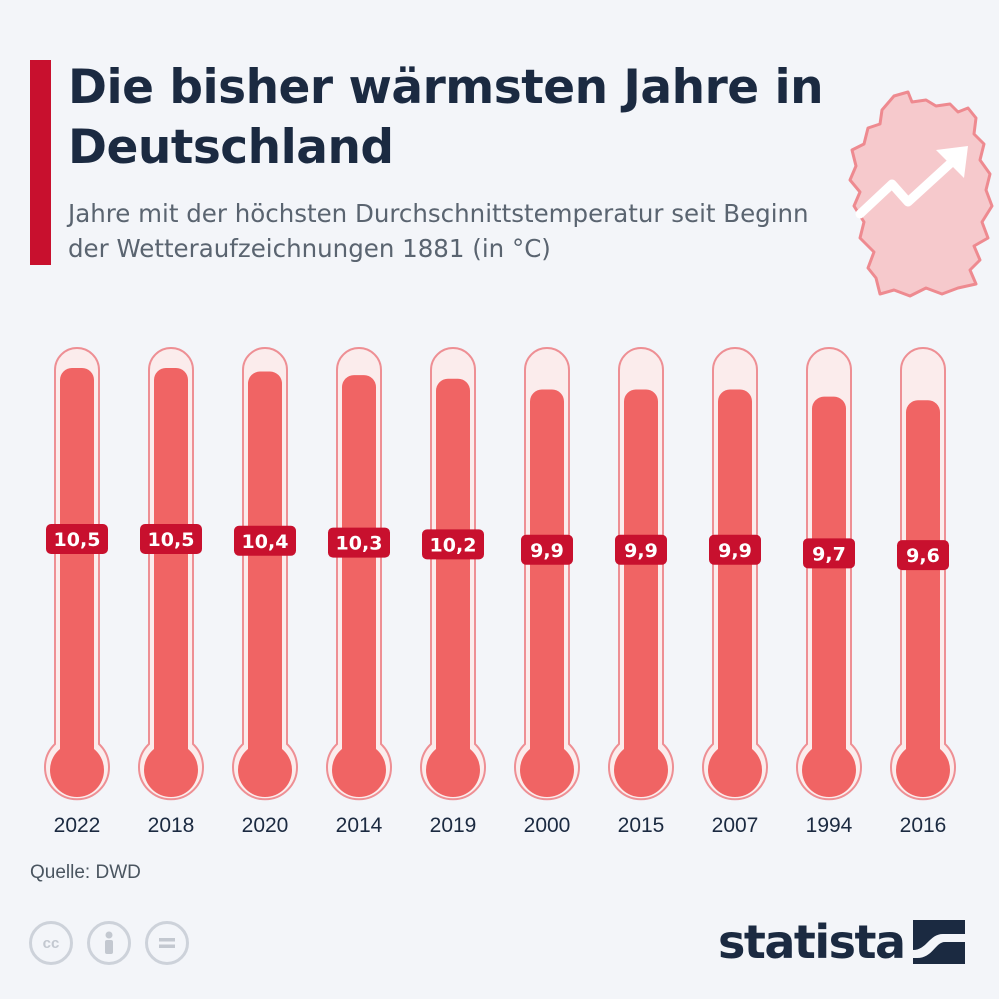 The image size is (999, 999). Describe the element at coordinates (923, 825) in the screenshot. I see `category-label: 2016` at that location.